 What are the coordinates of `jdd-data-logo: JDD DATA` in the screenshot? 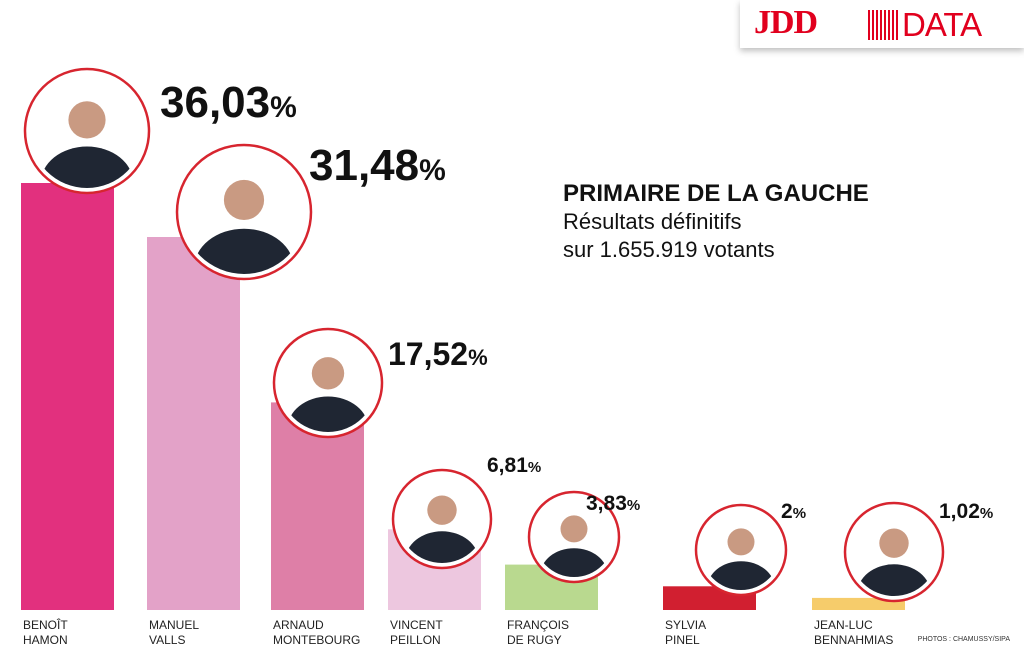 It's located at (882, 24).